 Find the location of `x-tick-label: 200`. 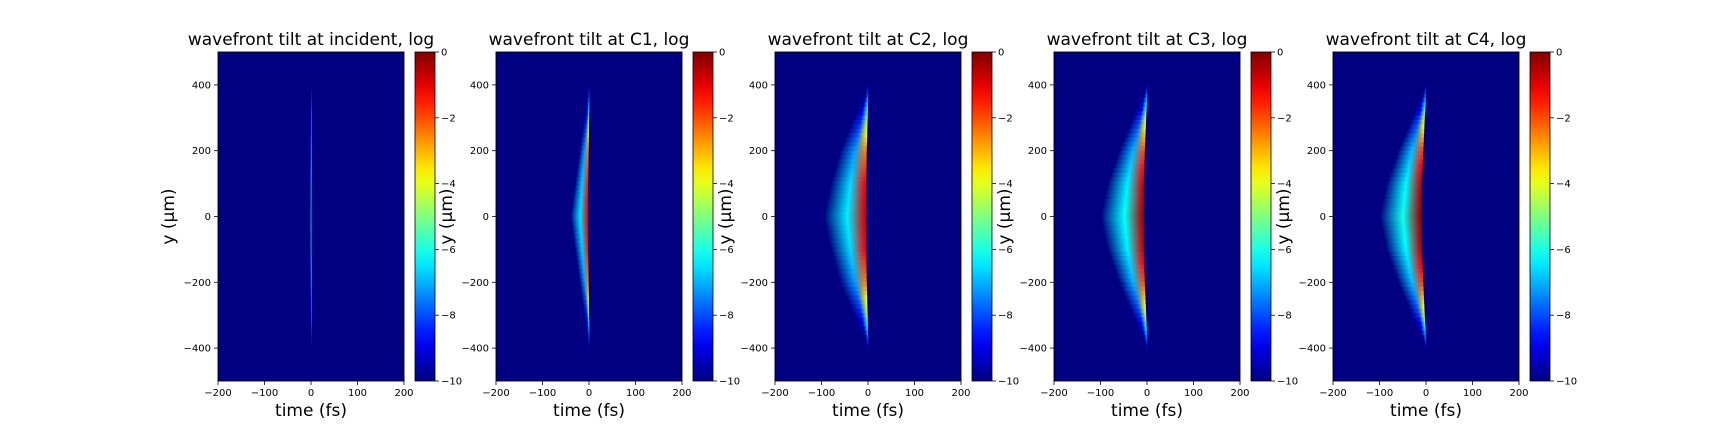

x-tick-label: 200 is located at coordinates (1518, 393).